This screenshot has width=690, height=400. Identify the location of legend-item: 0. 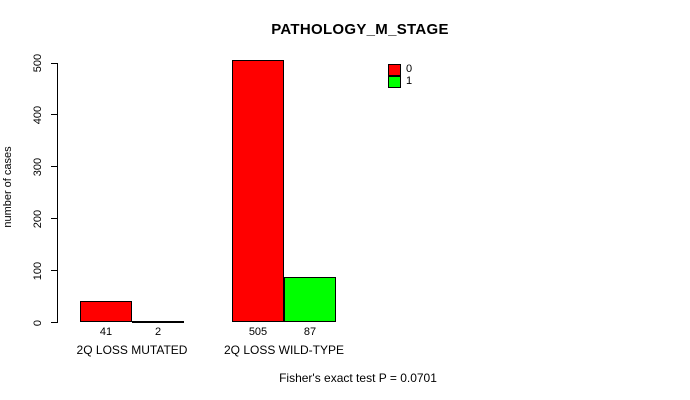
(400, 69).